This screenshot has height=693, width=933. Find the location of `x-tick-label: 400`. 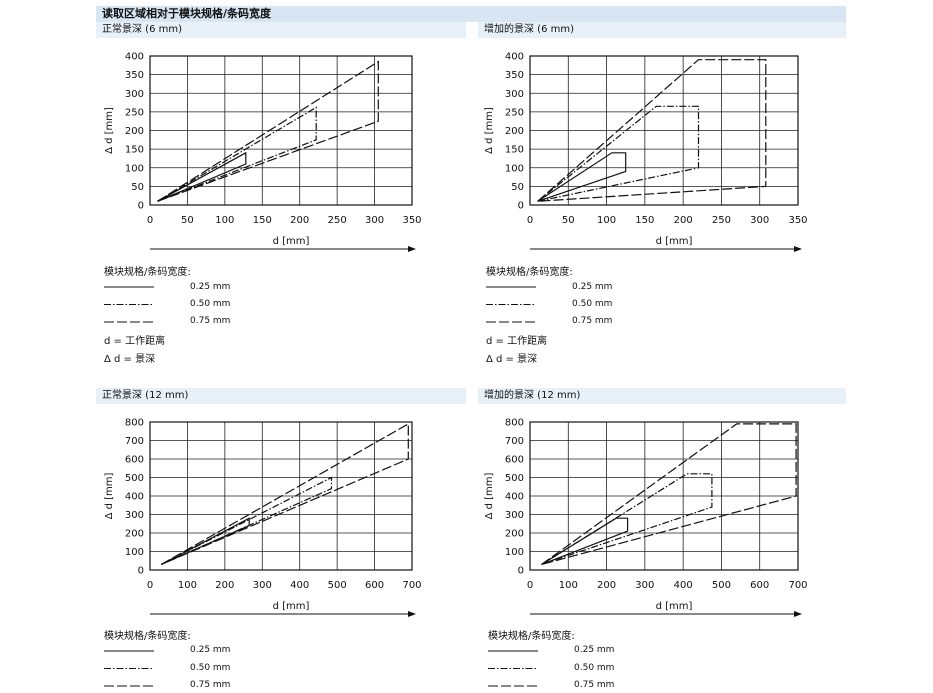

x-tick-label: 400 is located at coordinates (299, 585).